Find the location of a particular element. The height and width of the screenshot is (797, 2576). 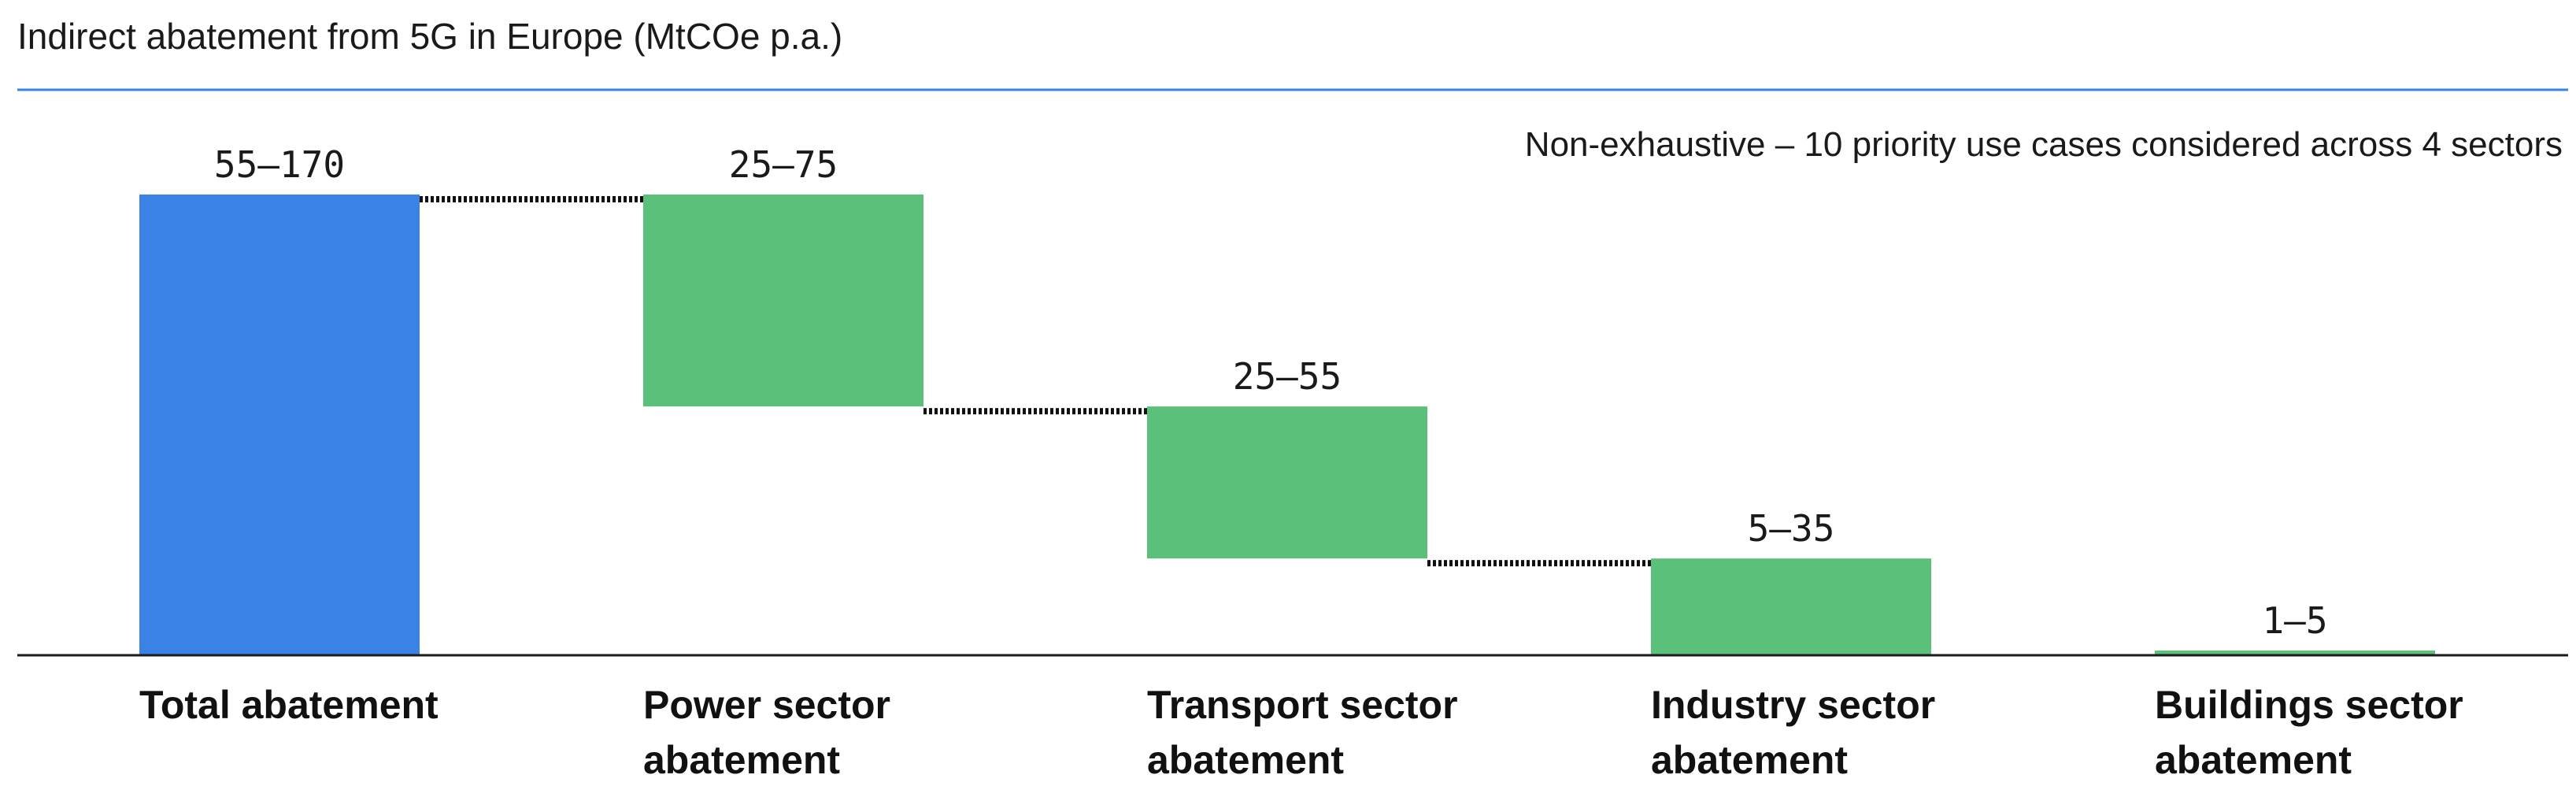

value-label-2: 25–75 is located at coordinates (783, 164).